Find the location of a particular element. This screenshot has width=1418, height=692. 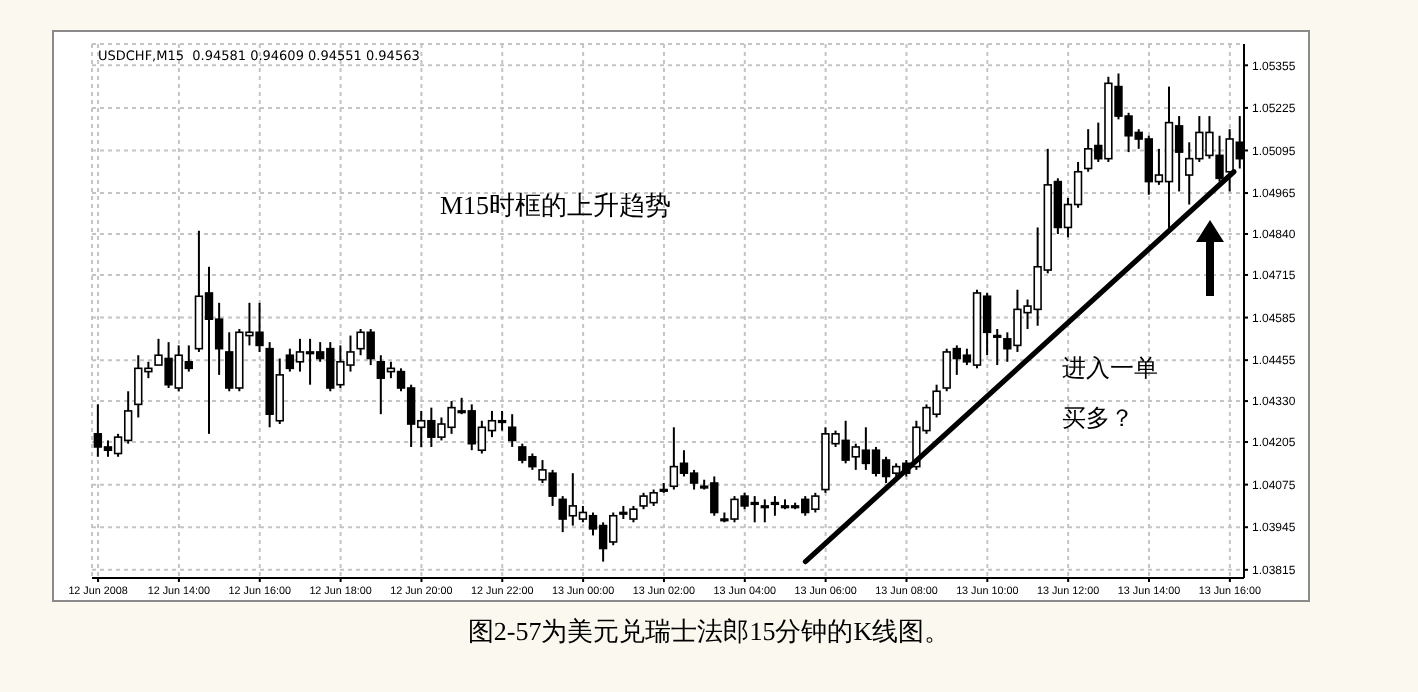

annotation: M15时框的上升趋势 is located at coordinates (556, 206).